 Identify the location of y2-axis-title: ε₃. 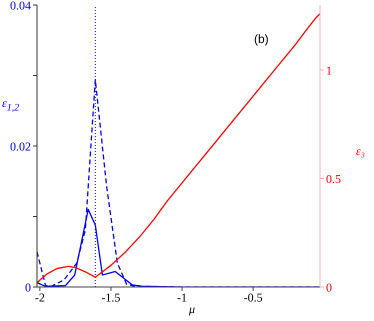
(360, 151).